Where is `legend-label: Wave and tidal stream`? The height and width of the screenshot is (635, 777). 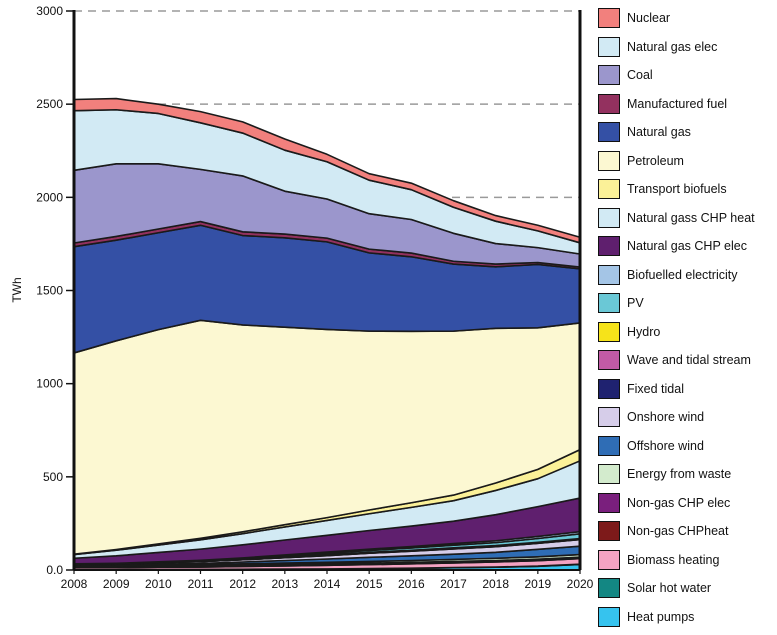
legend-label: Wave and tidal stream is located at coordinates (689, 360).